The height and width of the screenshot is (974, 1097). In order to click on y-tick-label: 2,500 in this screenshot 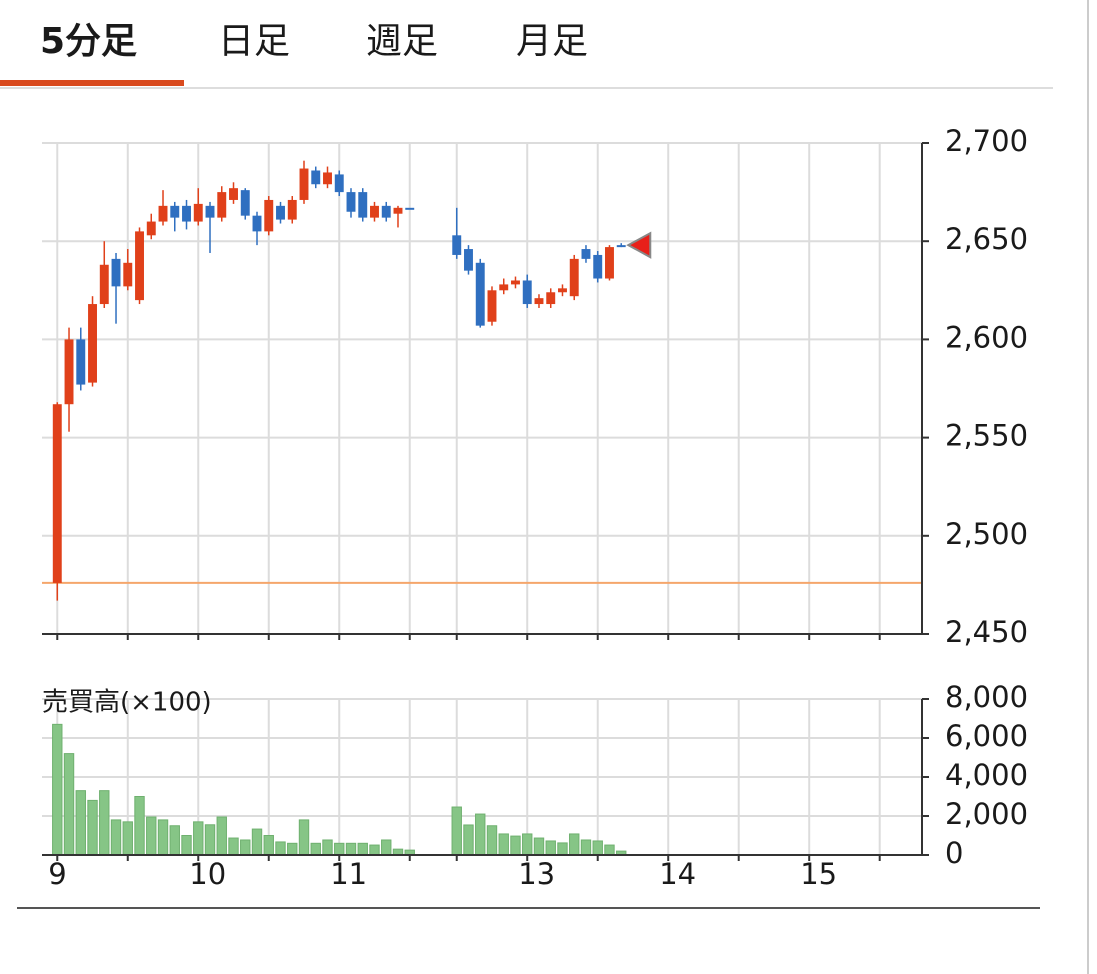, I will do `click(986, 534)`.